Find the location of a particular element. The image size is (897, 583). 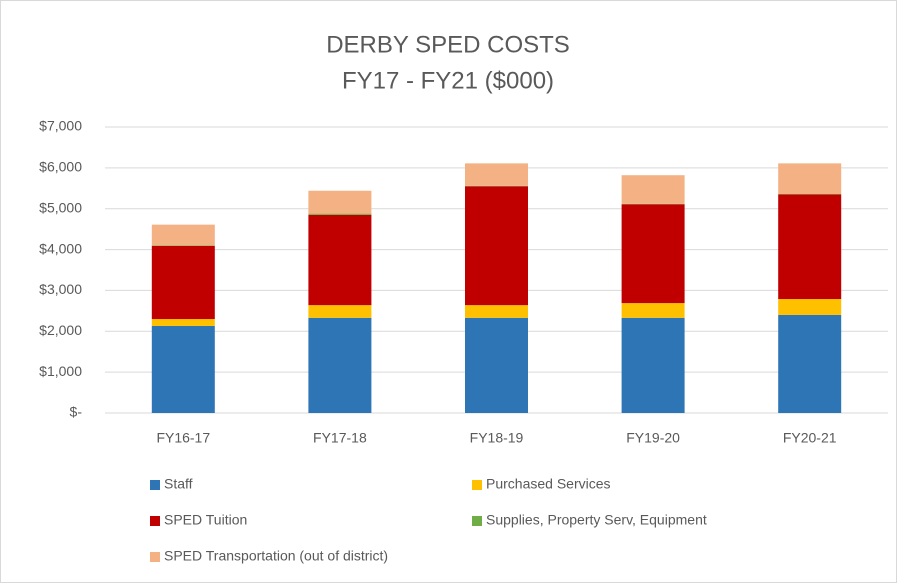

y-tick-label: $5,000 is located at coordinates (60, 207).